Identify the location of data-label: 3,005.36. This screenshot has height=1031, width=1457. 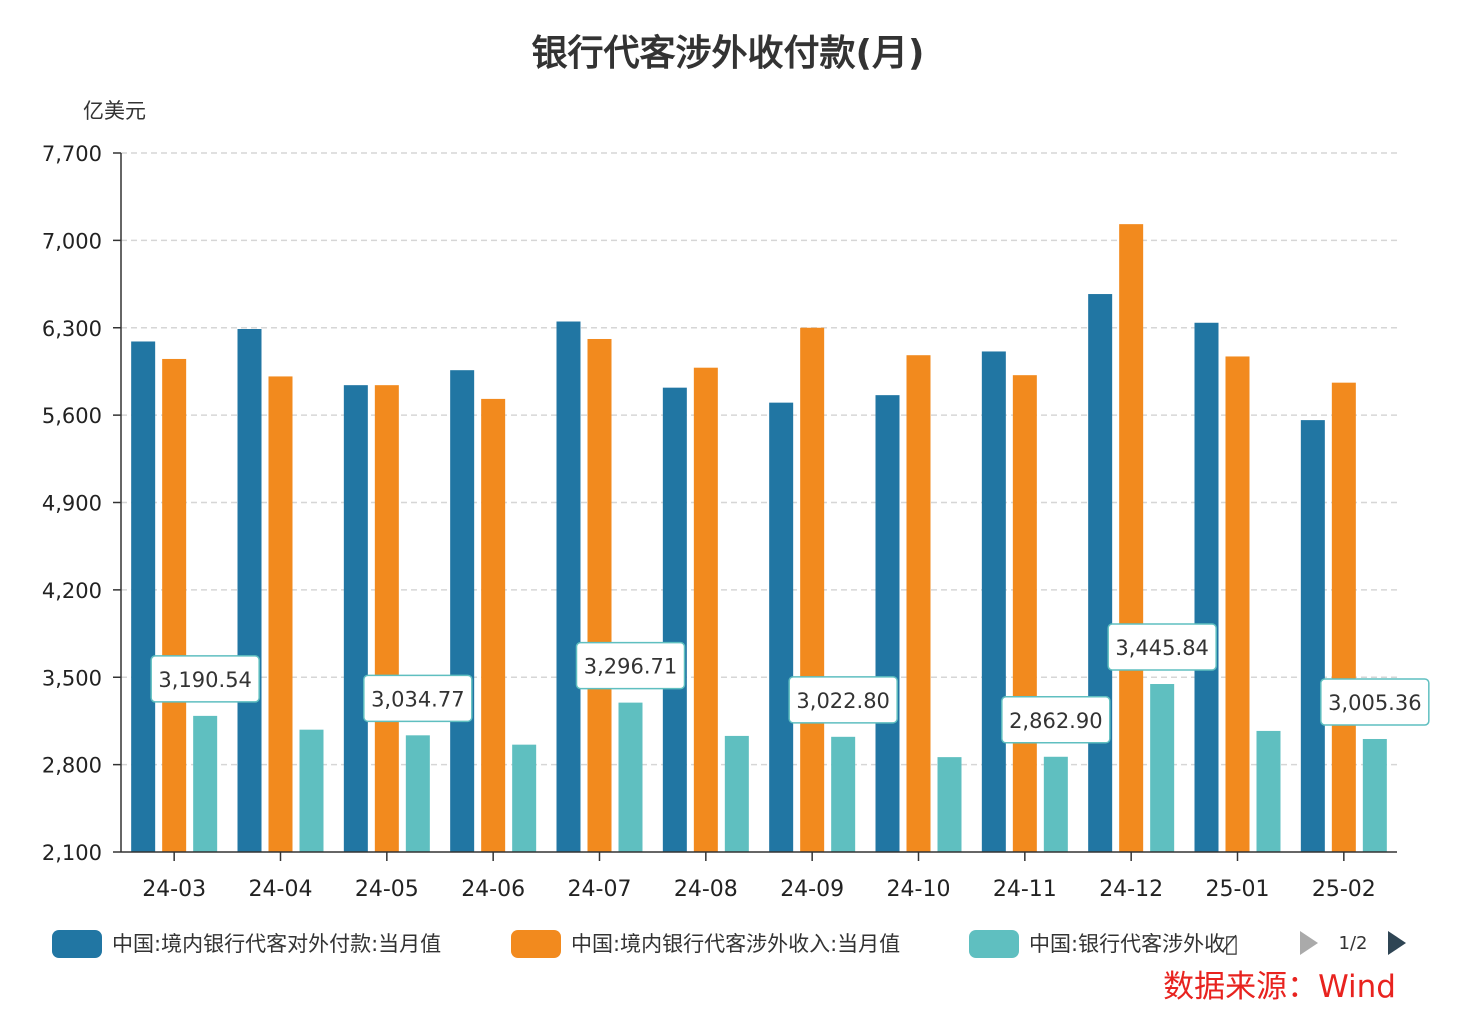
(1375, 703).